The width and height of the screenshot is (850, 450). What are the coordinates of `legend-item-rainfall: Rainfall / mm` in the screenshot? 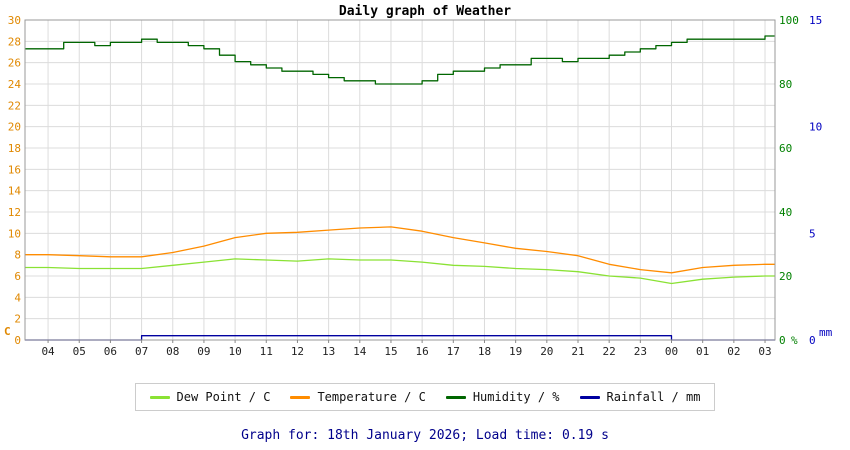 It's located at (640, 397).